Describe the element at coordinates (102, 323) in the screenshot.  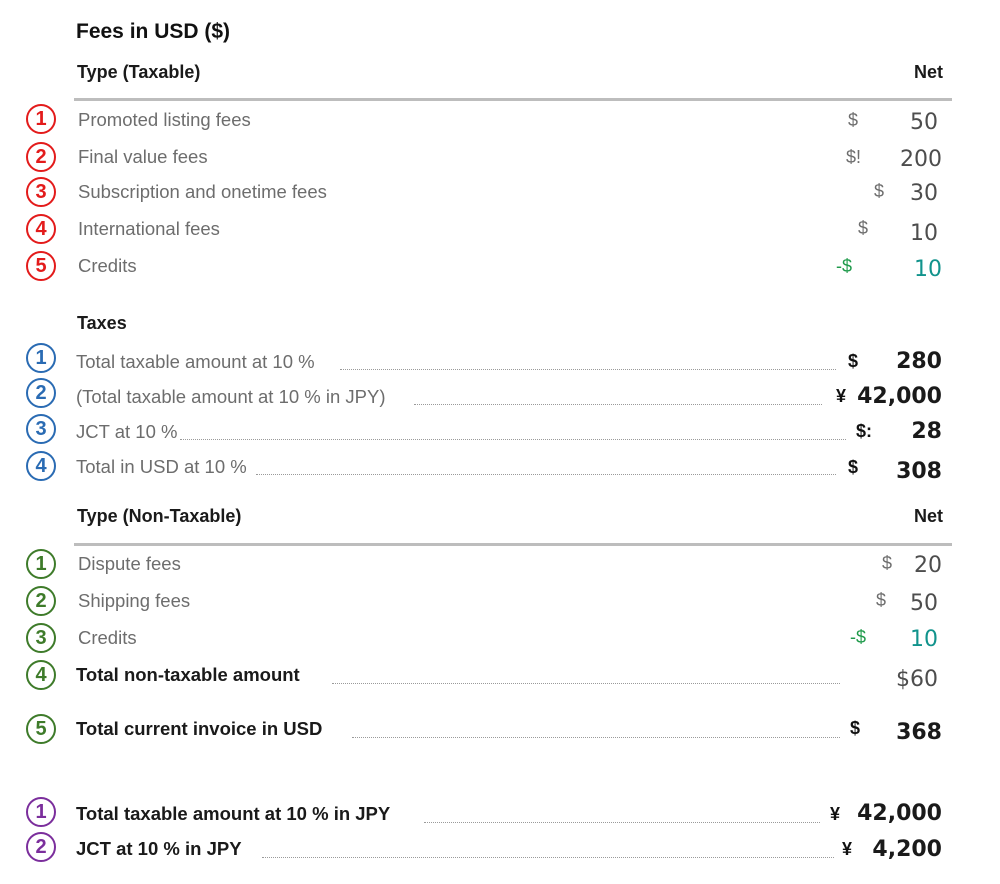
I see `taxes-header: Taxes` at that location.